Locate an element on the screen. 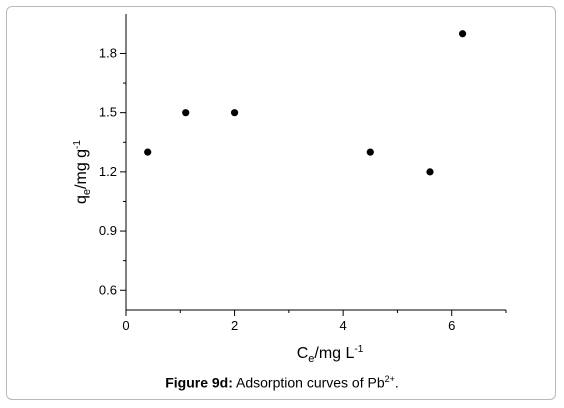 The height and width of the screenshot is (408, 564). y-axis-title: qe/mg g-1 is located at coordinates (82, 172).